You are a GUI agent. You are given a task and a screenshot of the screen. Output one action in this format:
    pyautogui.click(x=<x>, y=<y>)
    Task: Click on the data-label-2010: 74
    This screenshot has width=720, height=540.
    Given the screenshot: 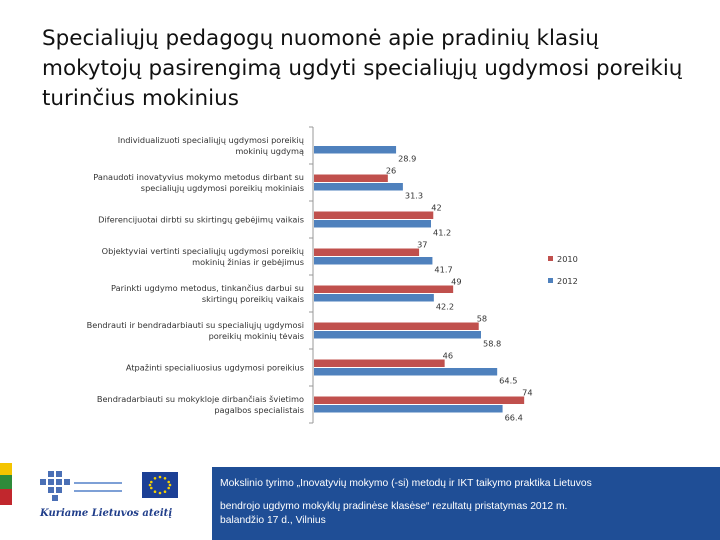 What is the action you would take?
    pyautogui.click(x=527, y=393)
    